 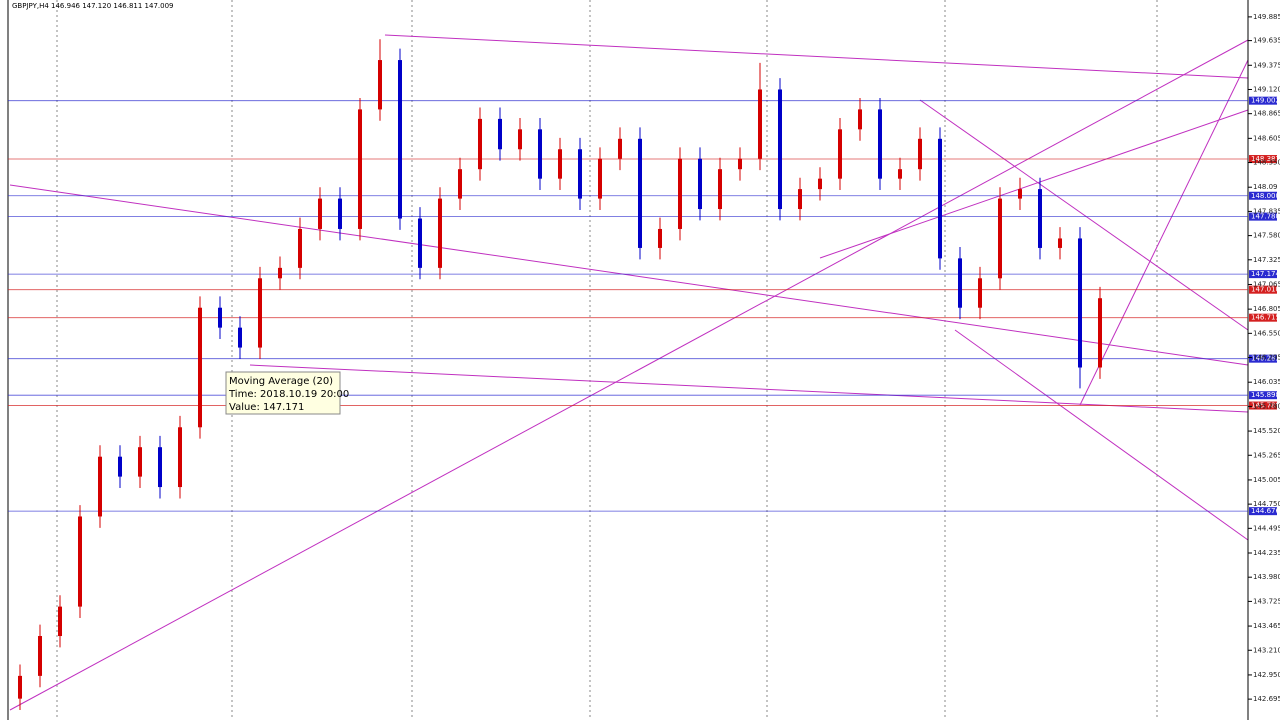 I want to click on tooltip-line: Moving Average (20), so click(x=281, y=381).